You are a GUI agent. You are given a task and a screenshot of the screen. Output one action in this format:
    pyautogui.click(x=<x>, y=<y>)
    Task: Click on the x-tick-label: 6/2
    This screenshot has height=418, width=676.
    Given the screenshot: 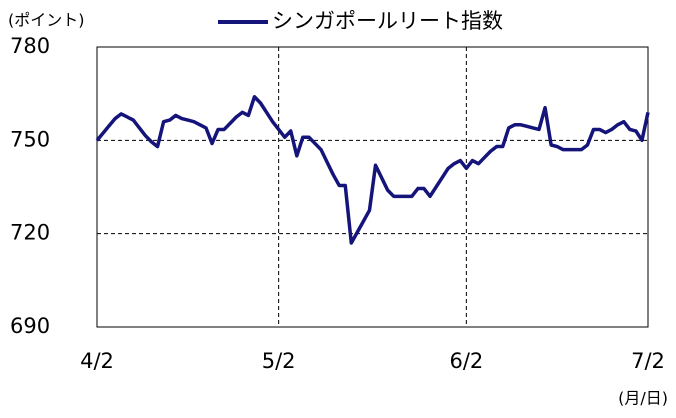 What is the action you would take?
    pyautogui.click(x=466, y=361)
    